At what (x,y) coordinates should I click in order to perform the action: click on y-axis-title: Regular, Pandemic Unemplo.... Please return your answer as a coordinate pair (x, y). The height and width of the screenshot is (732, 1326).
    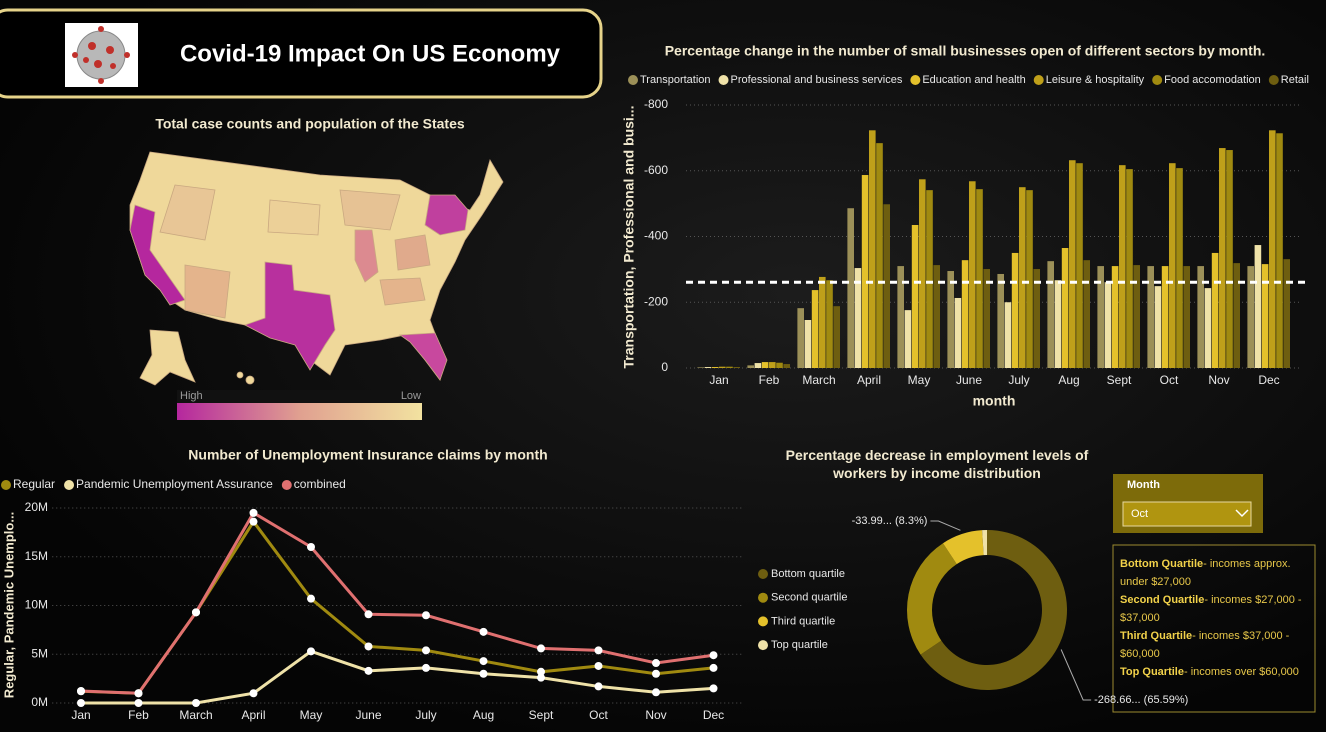
    Looking at the image, I should click on (8, 605).